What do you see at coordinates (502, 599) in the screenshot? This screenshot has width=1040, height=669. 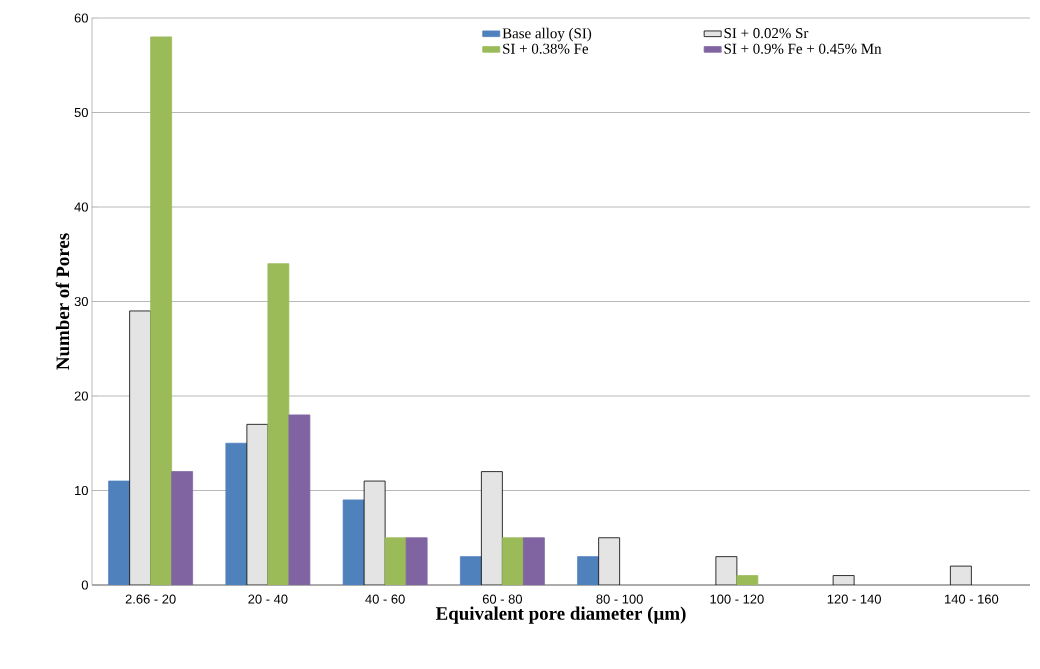 I see `x-tick-label: 60 - 80` at bounding box center [502, 599].